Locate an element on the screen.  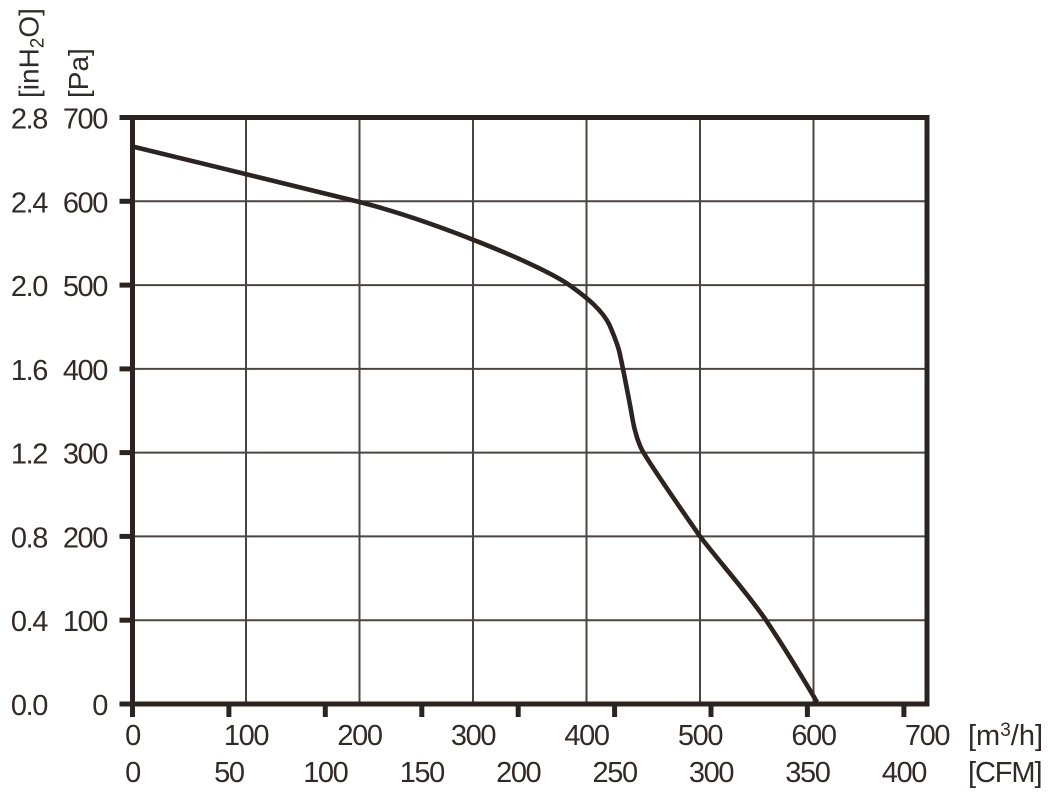
svg-text: 150 is located at coordinates (422, 773).